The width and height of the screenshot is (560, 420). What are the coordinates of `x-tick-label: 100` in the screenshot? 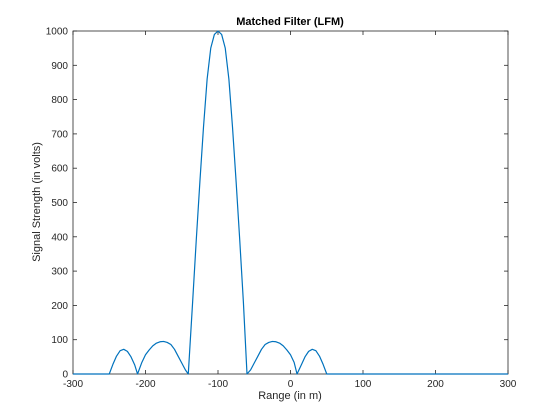 It's located at (363, 384).